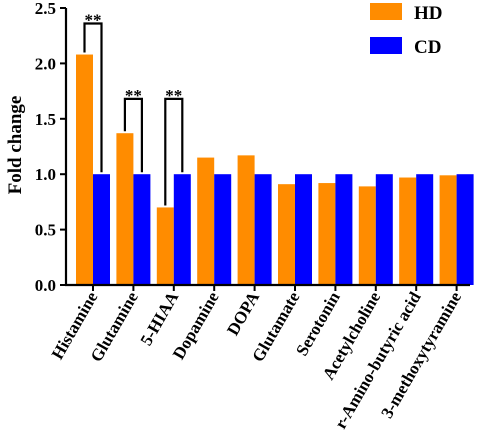  What do you see at coordinates (344, 229) in the screenshot?
I see `bar-cd-serotonin` at bounding box center [344, 229].